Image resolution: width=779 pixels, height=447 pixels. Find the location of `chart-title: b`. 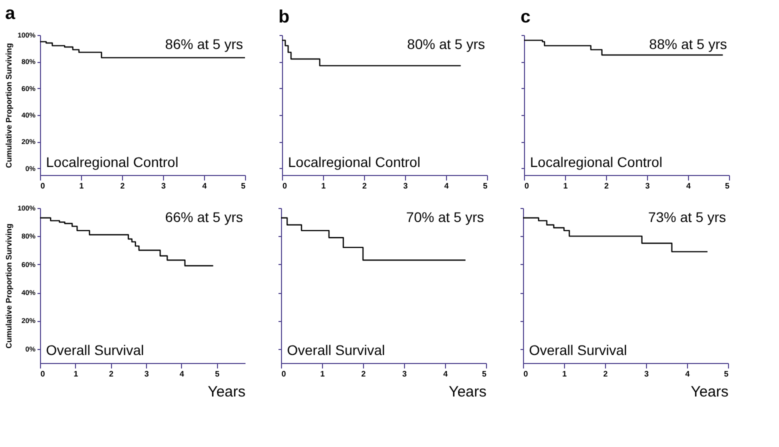

chart-title: b is located at coordinates (284, 16).